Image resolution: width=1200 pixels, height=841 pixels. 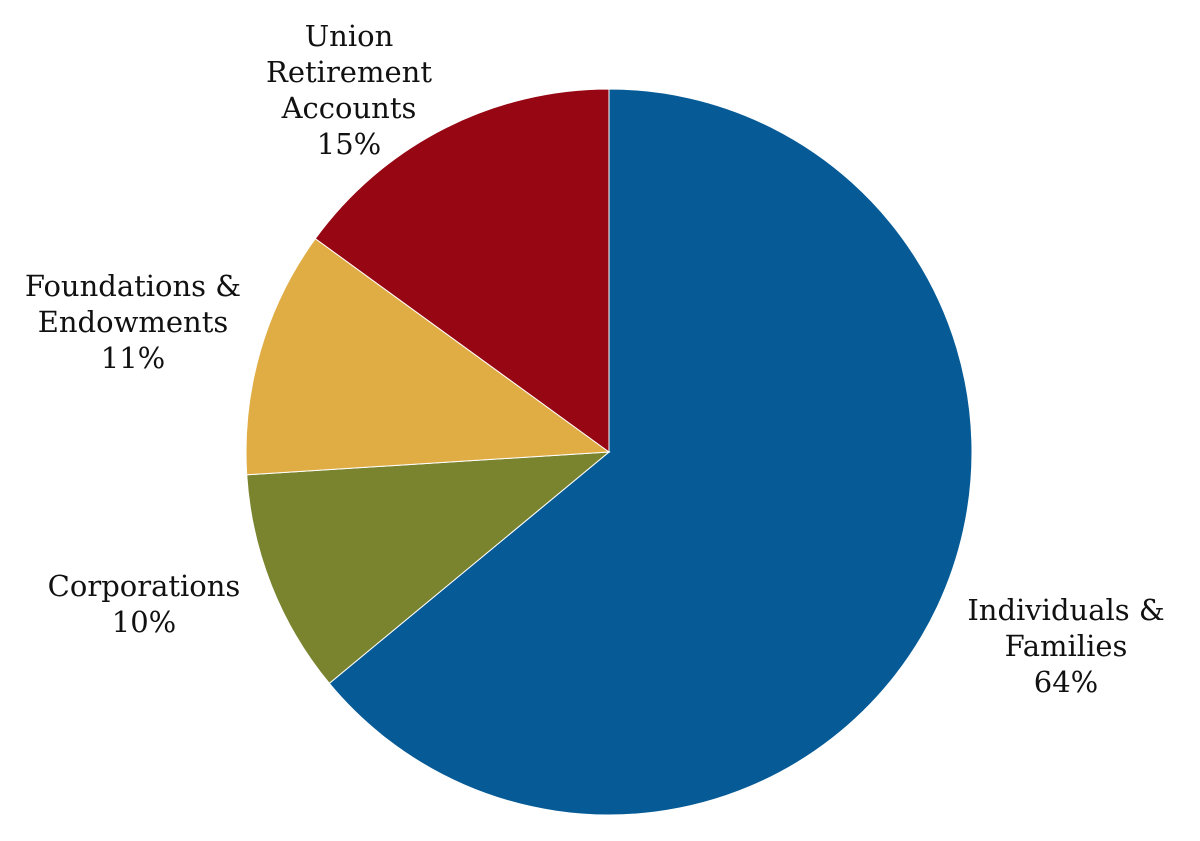 What do you see at coordinates (144, 604) in the screenshot?
I see `slice-label-1: Corporations 10%` at bounding box center [144, 604].